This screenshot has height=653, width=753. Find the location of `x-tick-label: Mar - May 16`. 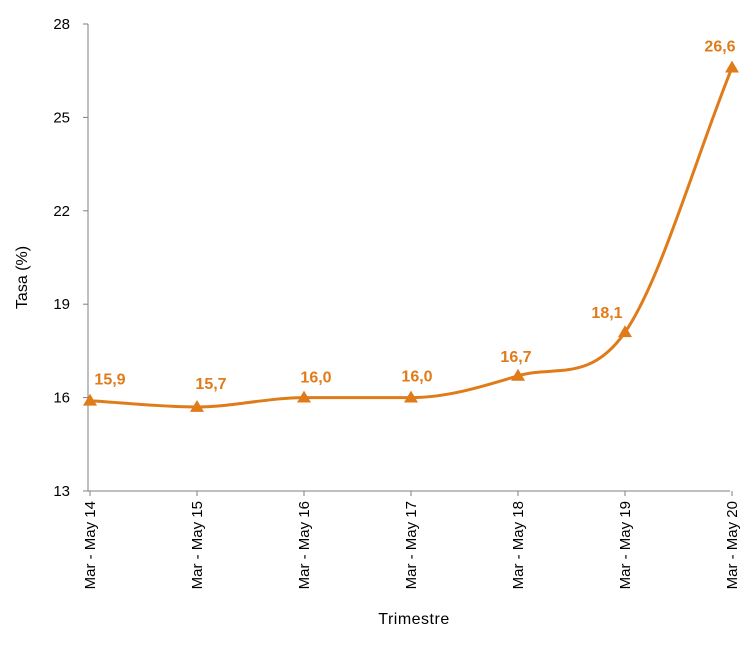

x-tick-label: Mar - May 16 is located at coordinates (304, 545).